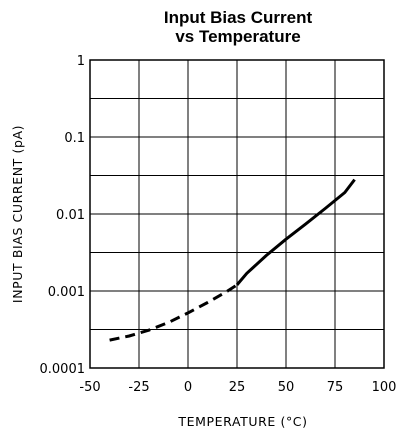 The height and width of the screenshot is (436, 416). Describe the element at coordinates (286, 387) in the screenshot. I see `x-tick-label: 50` at that location.